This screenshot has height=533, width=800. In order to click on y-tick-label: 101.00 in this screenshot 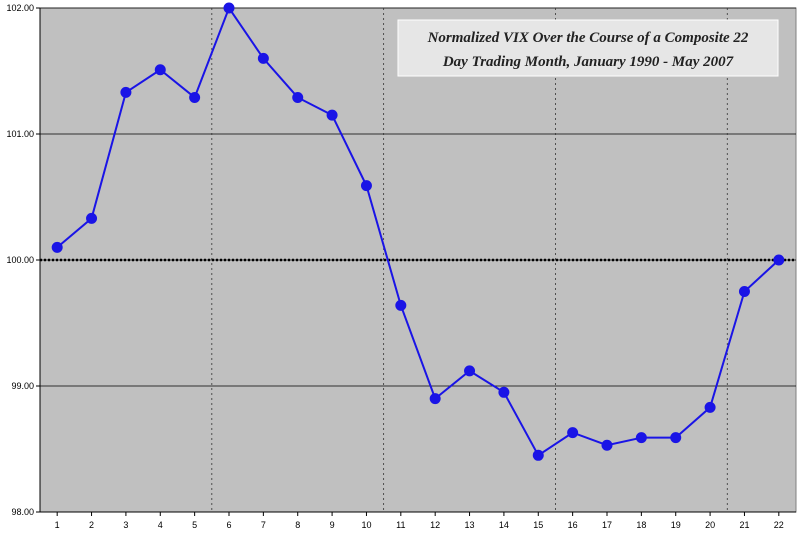, I will do `click(20, 134)`.